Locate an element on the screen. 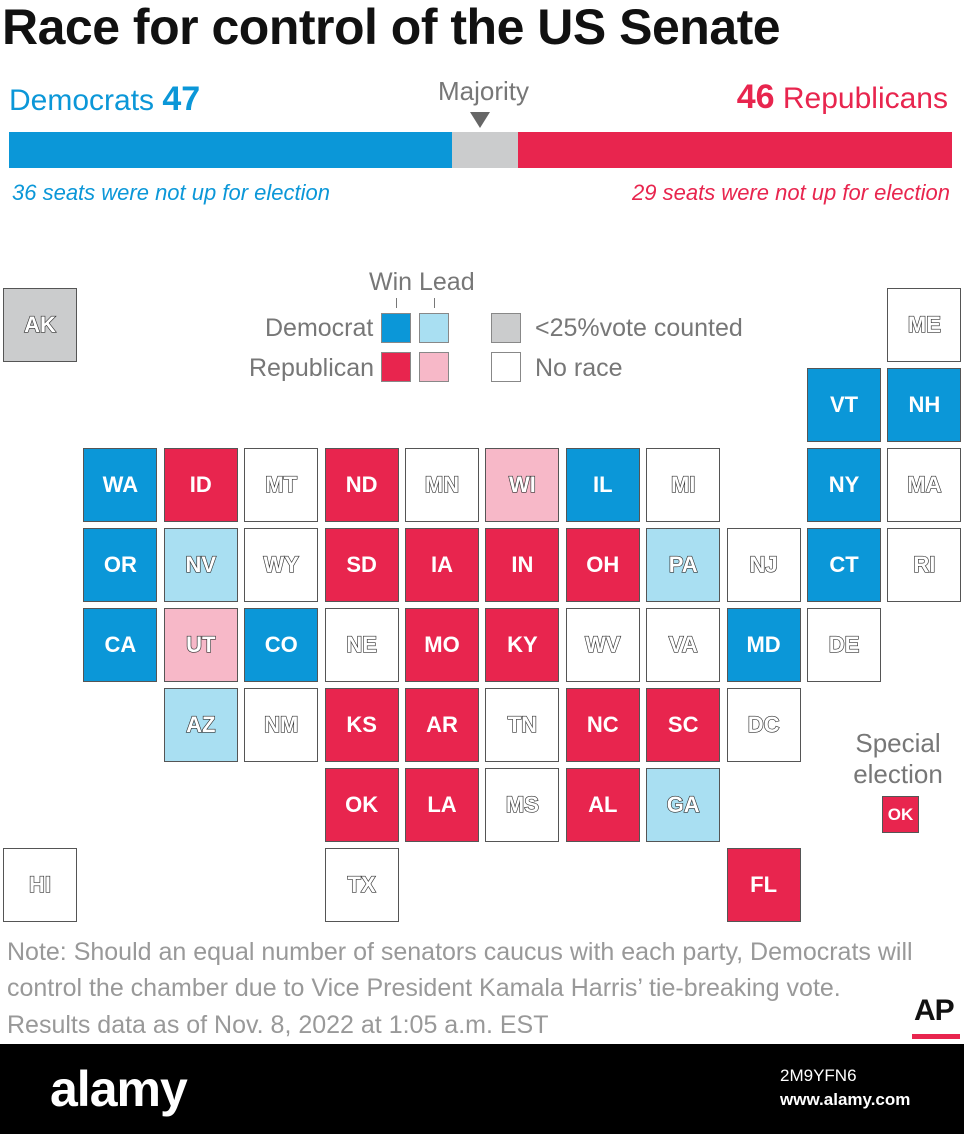  state-abbr: AK is located at coordinates (39, 324).